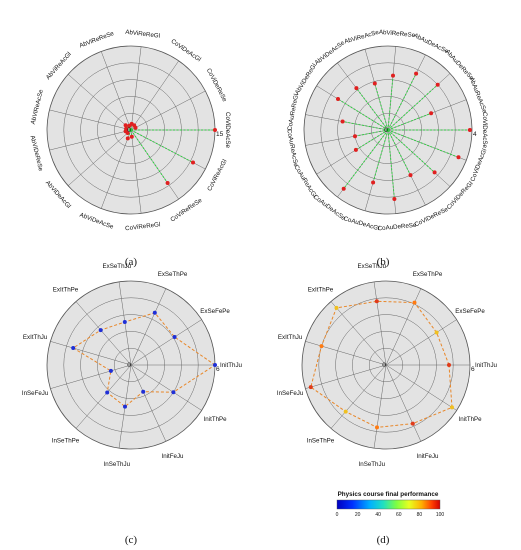 The image size is (521, 550). I want to click on colorbar-tick-label: 100, so click(440, 515).